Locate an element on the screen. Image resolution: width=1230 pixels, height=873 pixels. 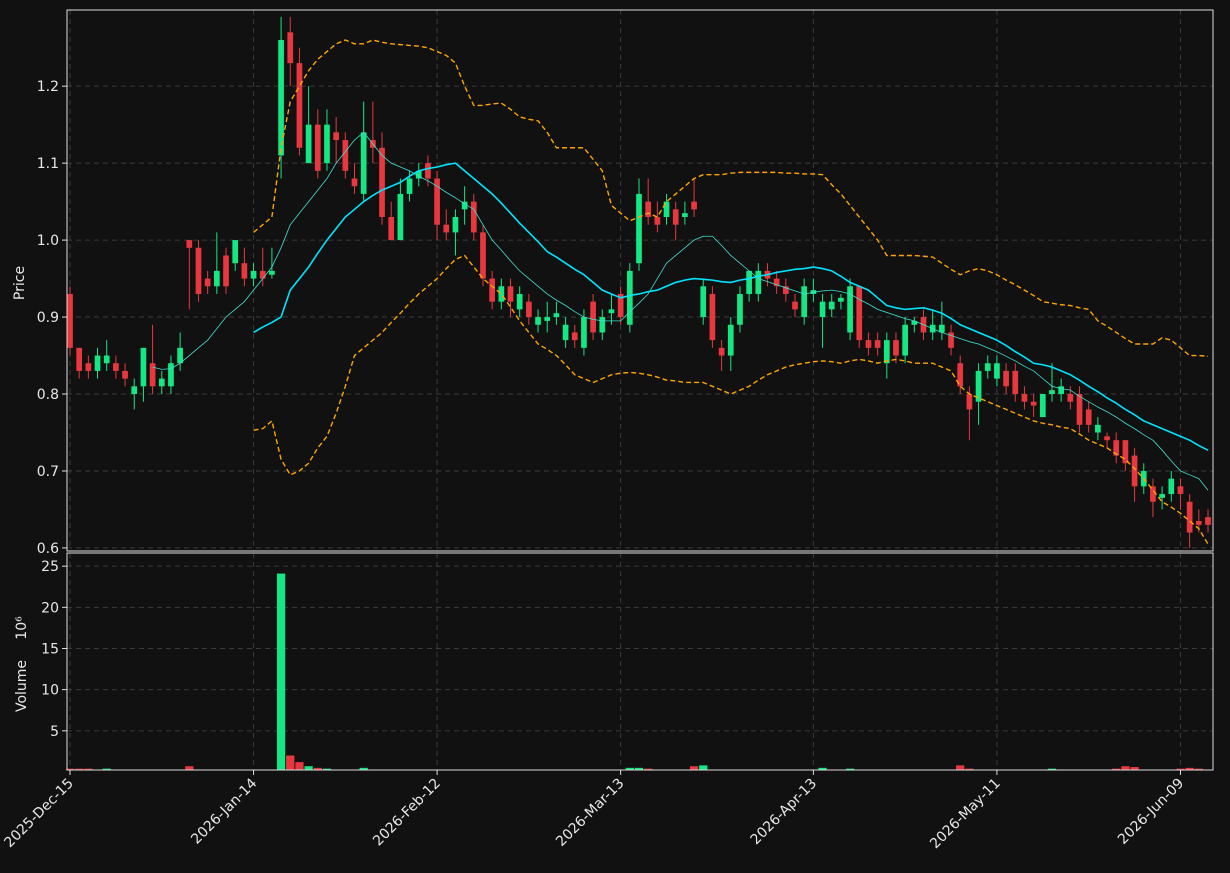
volume-y-tick-label: 15 is located at coordinates (50, 649).